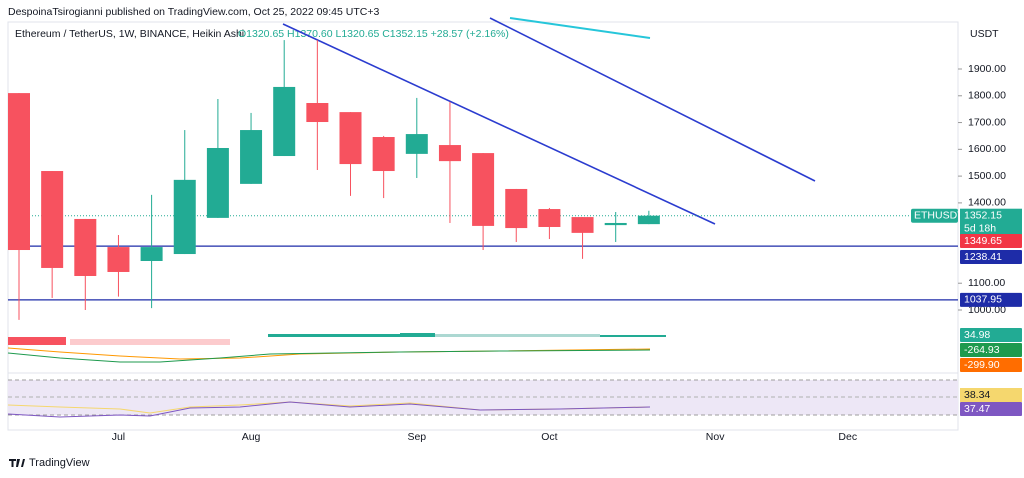 This screenshot has width=1024, height=478. What do you see at coordinates (17, 463) in the screenshot?
I see `logo` at bounding box center [17, 463].